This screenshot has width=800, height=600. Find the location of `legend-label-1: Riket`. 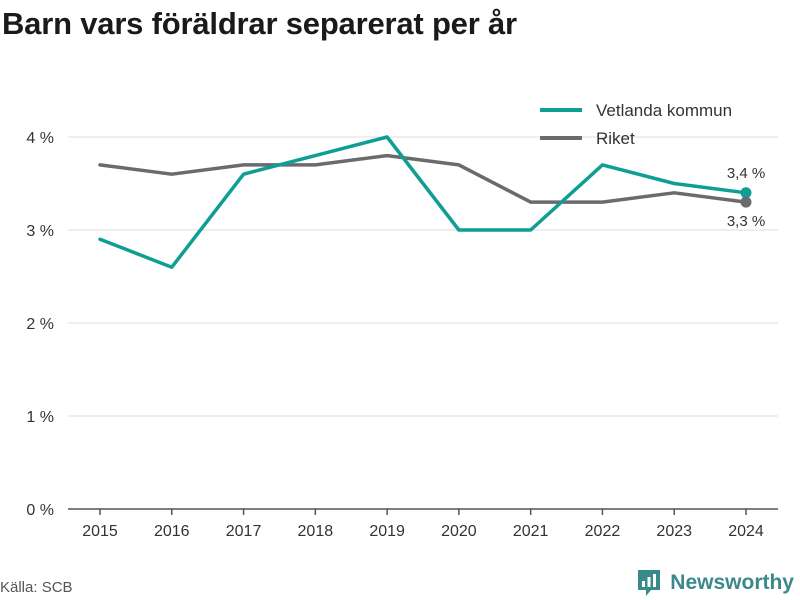

legend-label-1: Riket is located at coordinates (615, 138).